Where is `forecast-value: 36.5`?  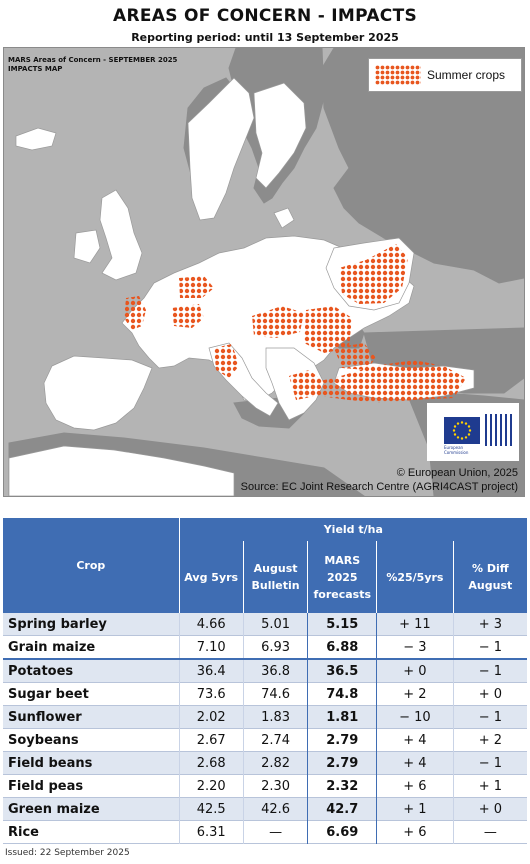 forecast-value: 36.5 is located at coordinates (342, 670).